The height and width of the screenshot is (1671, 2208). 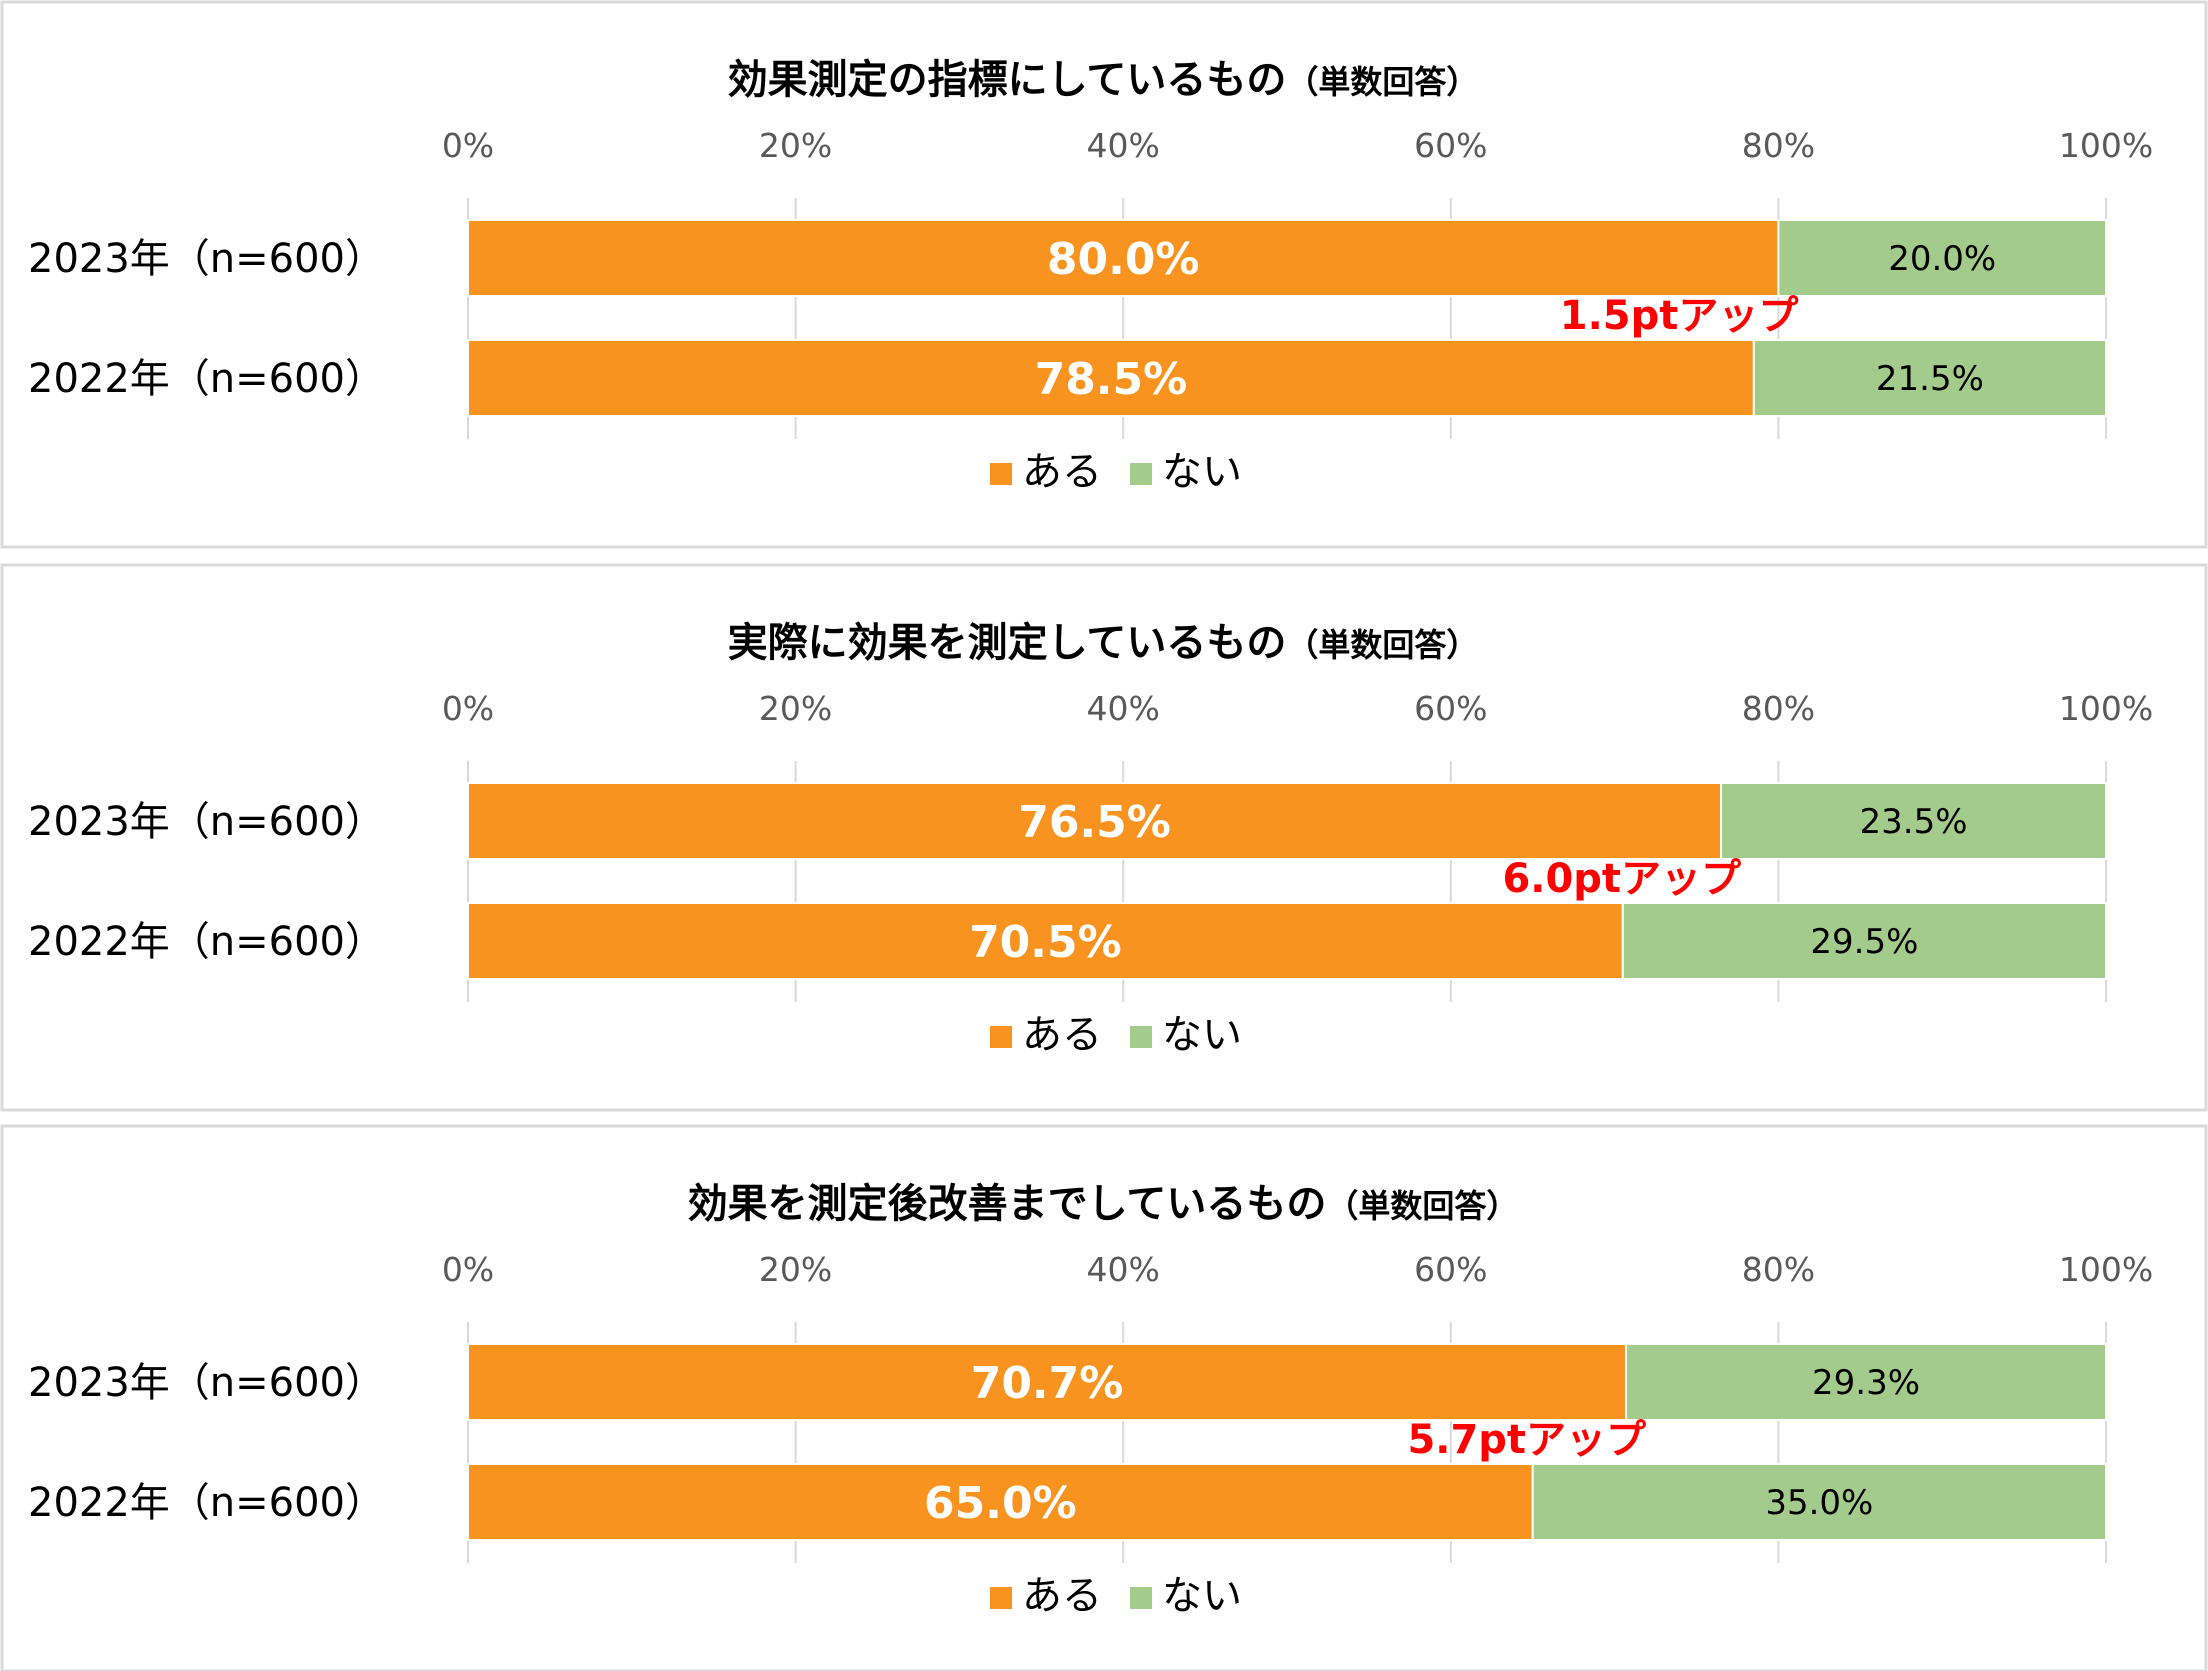 I want to click on data-label-yes: 76.5%, so click(x=1094, y=822).